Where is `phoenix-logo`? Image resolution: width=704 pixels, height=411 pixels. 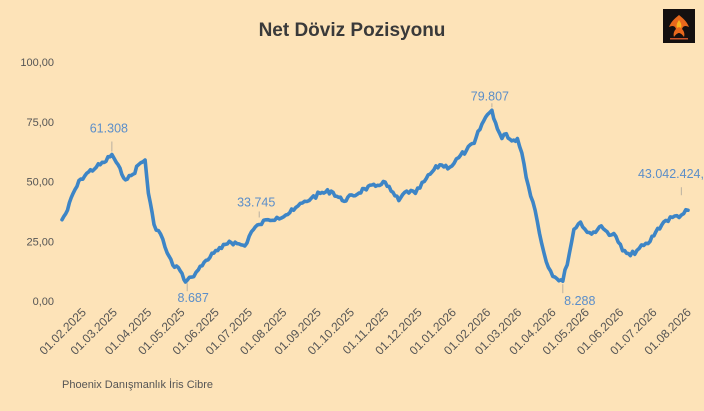 phoenix-logo is located at coordinates (679, 26).